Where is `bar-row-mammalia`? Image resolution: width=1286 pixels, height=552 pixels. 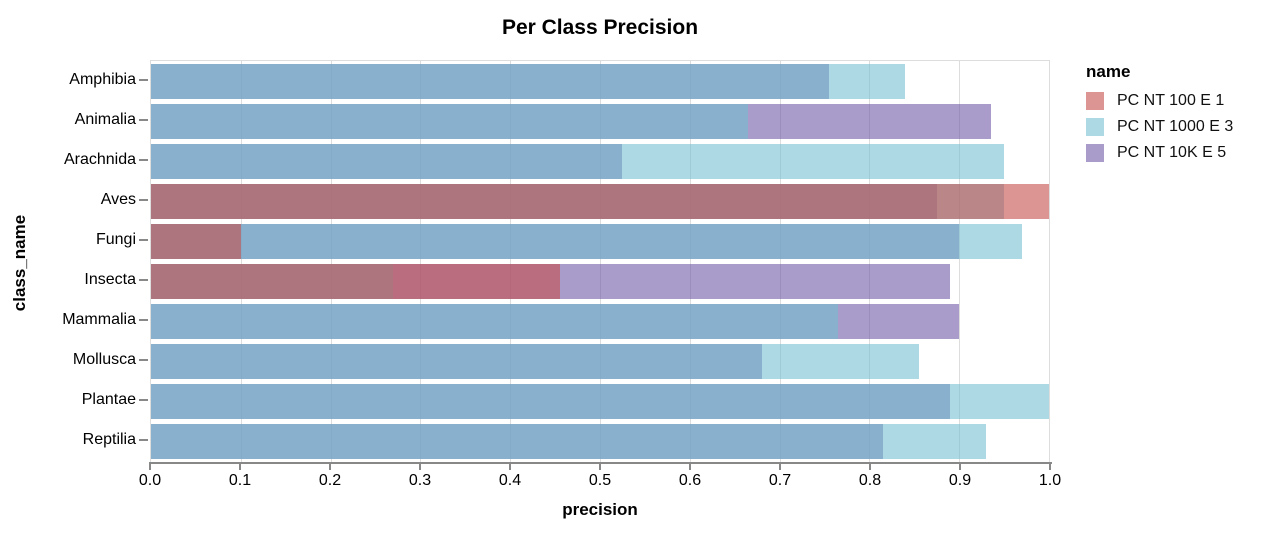 bar-row-mammalia is located at coordinates (600, 321).